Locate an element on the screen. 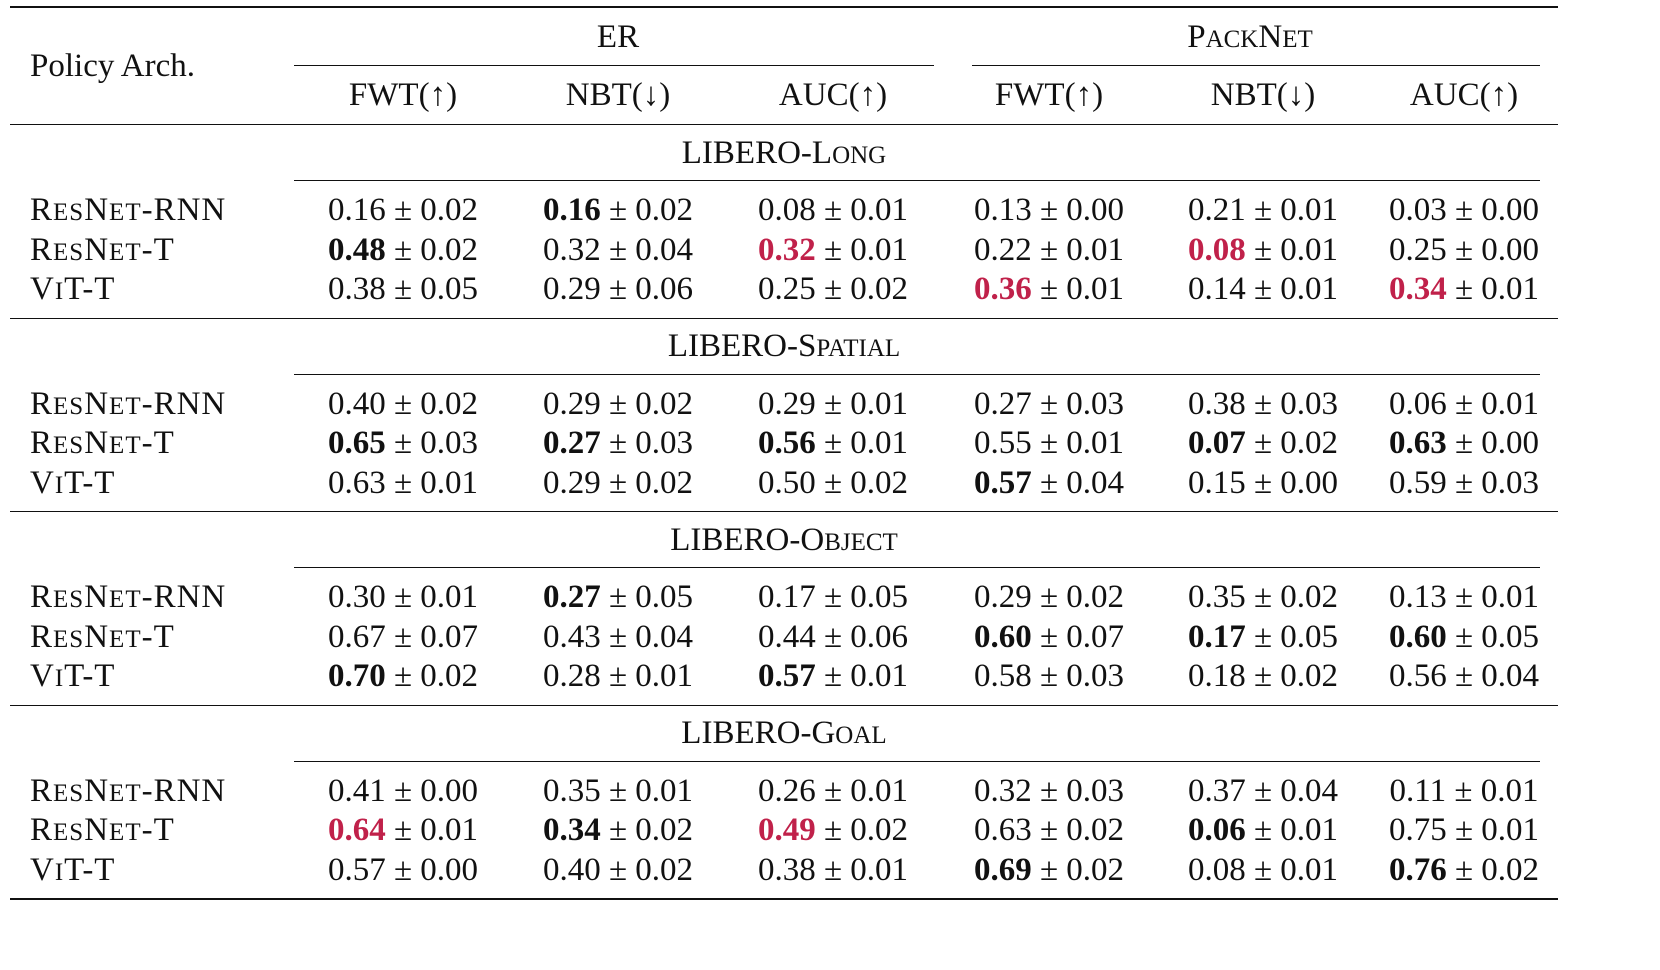  mean-value: 0.67 is located at coordinates (356, 636).